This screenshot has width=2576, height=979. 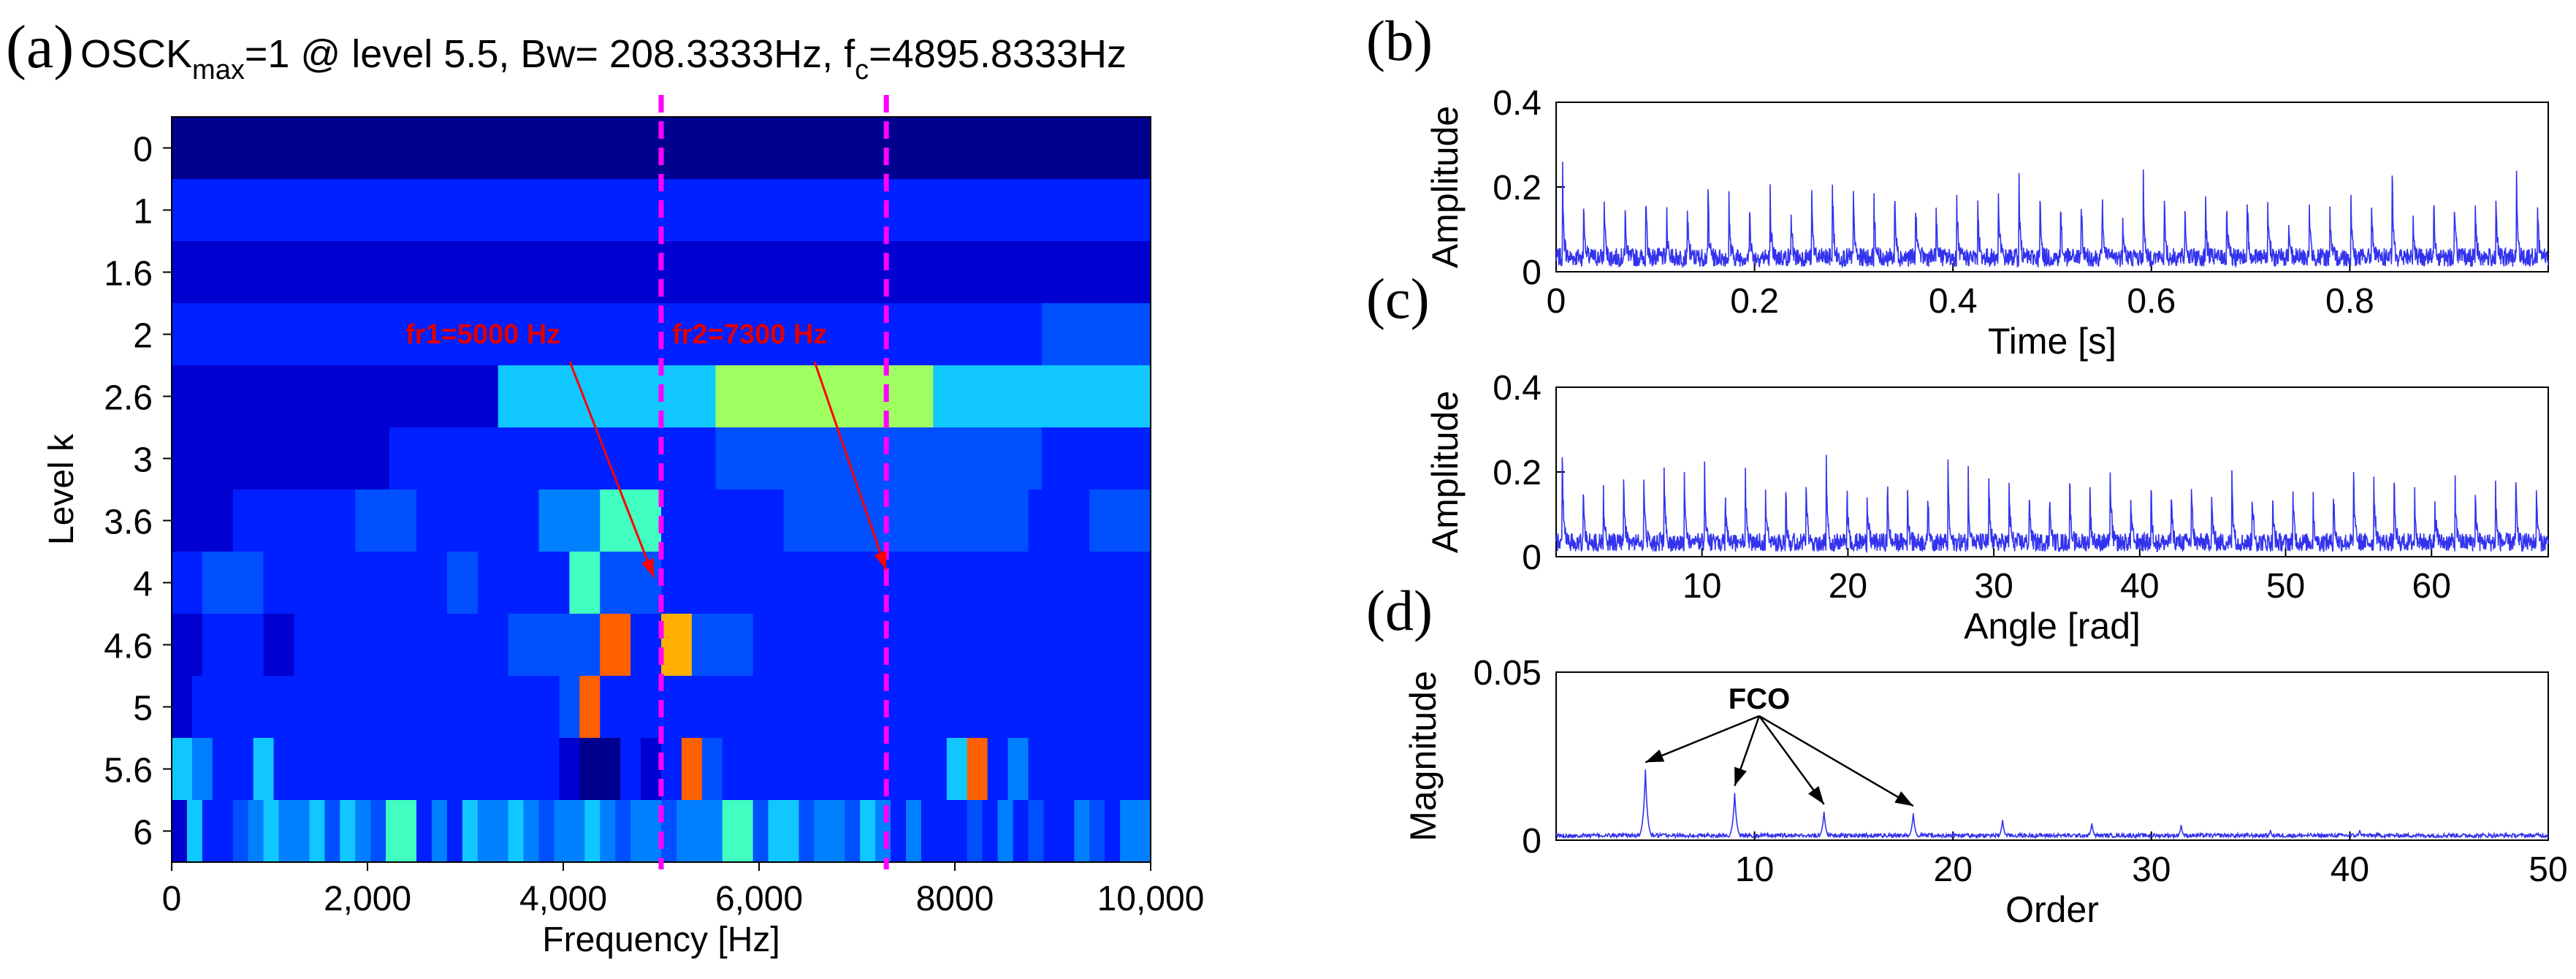 What do you see at coordinates (1953, 301) in the screenshot?
I see `x-tick-label: 0.4` at bounding box center [1953, 301].